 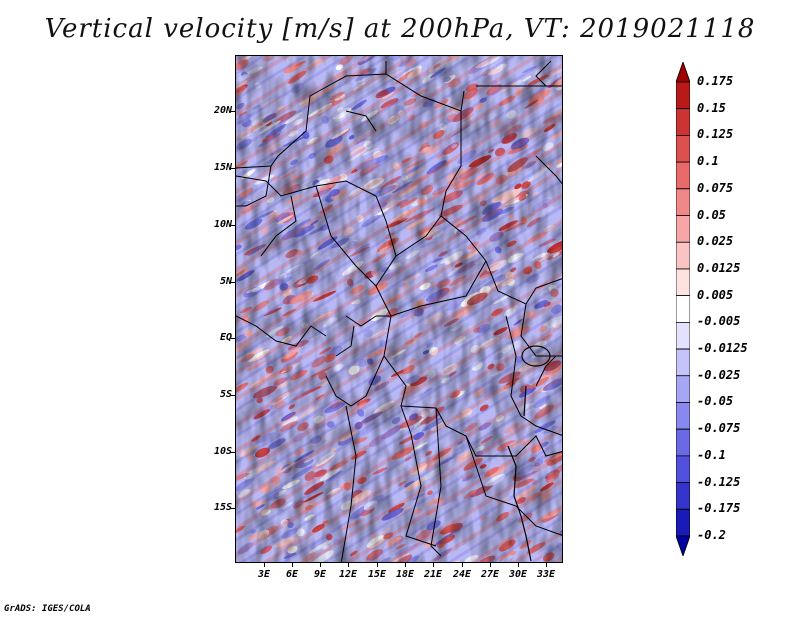 What do you see at coordinates (711, 454) in the screenshot?
I see `colorbar-label: -0.1` at bounding box center [711, 454].